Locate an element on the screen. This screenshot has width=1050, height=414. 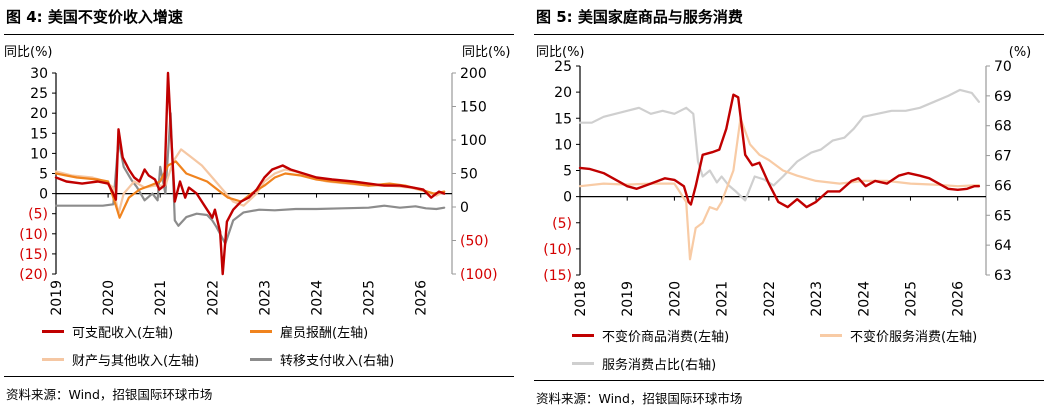
chart-legend: 不变价商品消费(左轴) 不变价服务消费(左轴) 服务消费占比(右轴) is located at coordinates (790, 344).